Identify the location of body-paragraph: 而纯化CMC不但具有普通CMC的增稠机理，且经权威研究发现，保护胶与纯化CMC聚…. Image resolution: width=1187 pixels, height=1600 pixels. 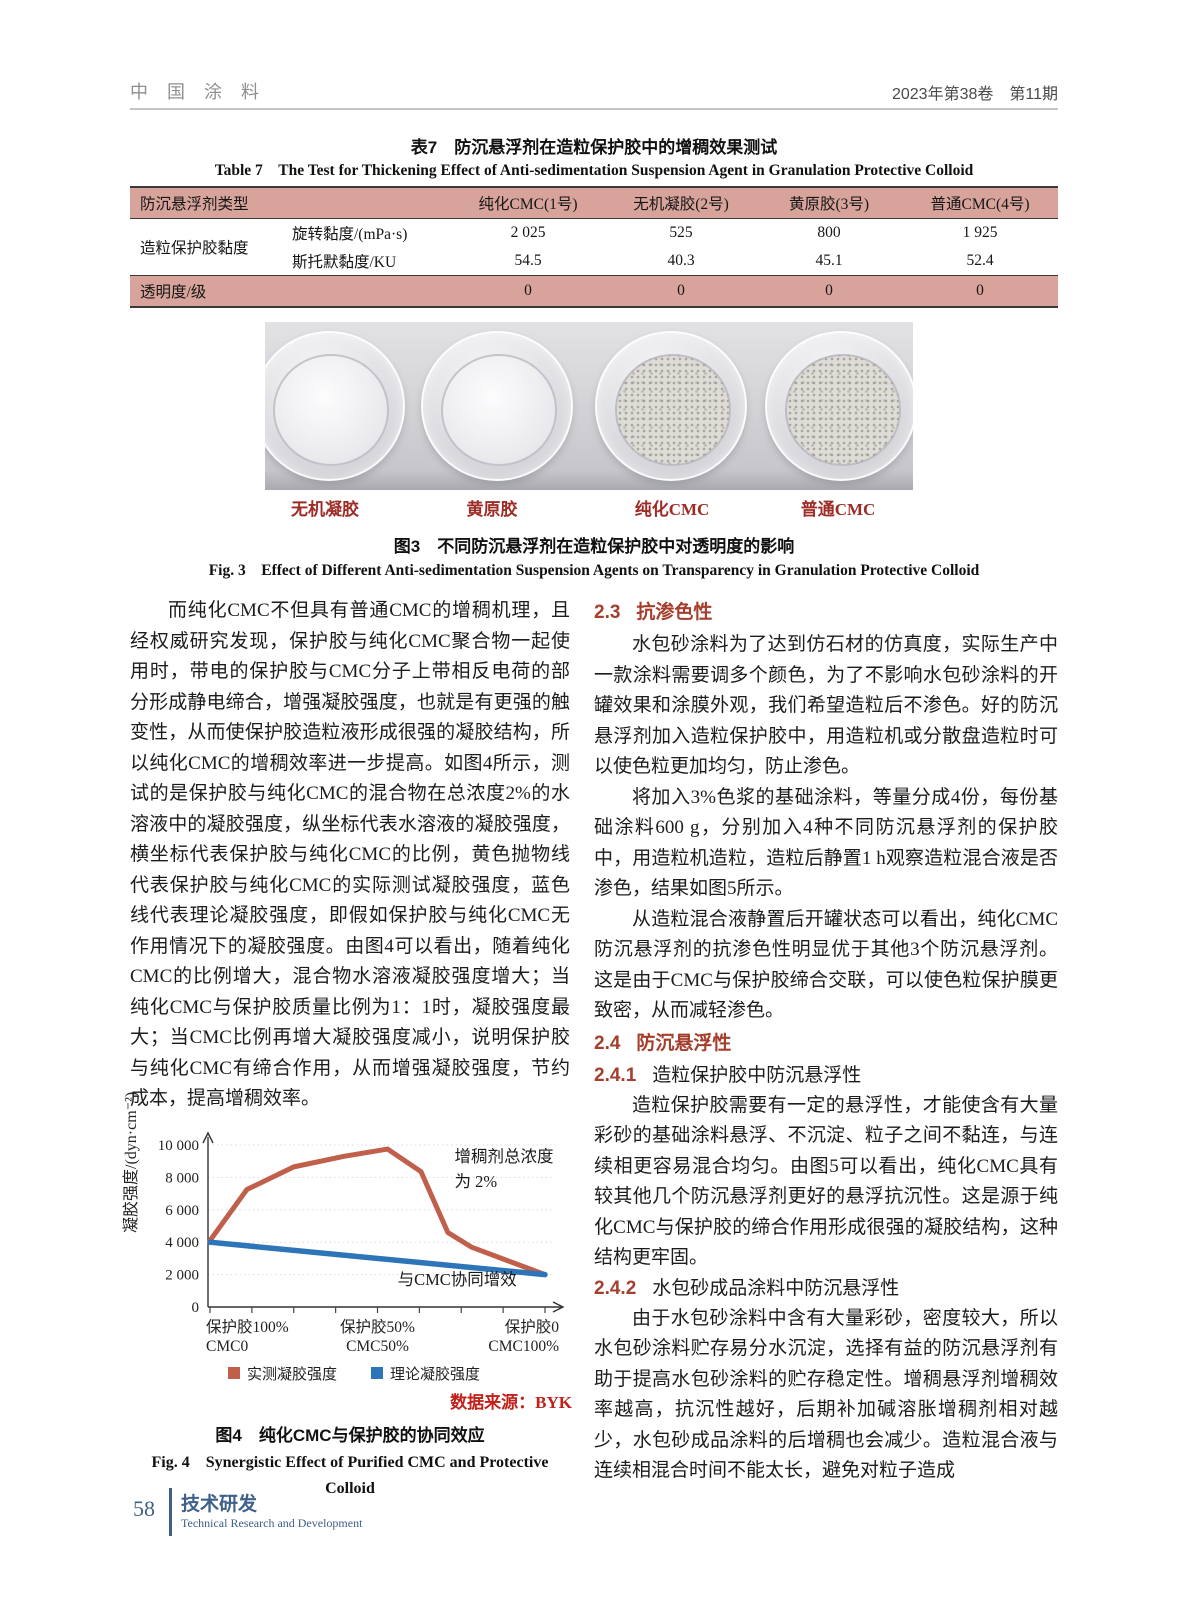
(350, 854).